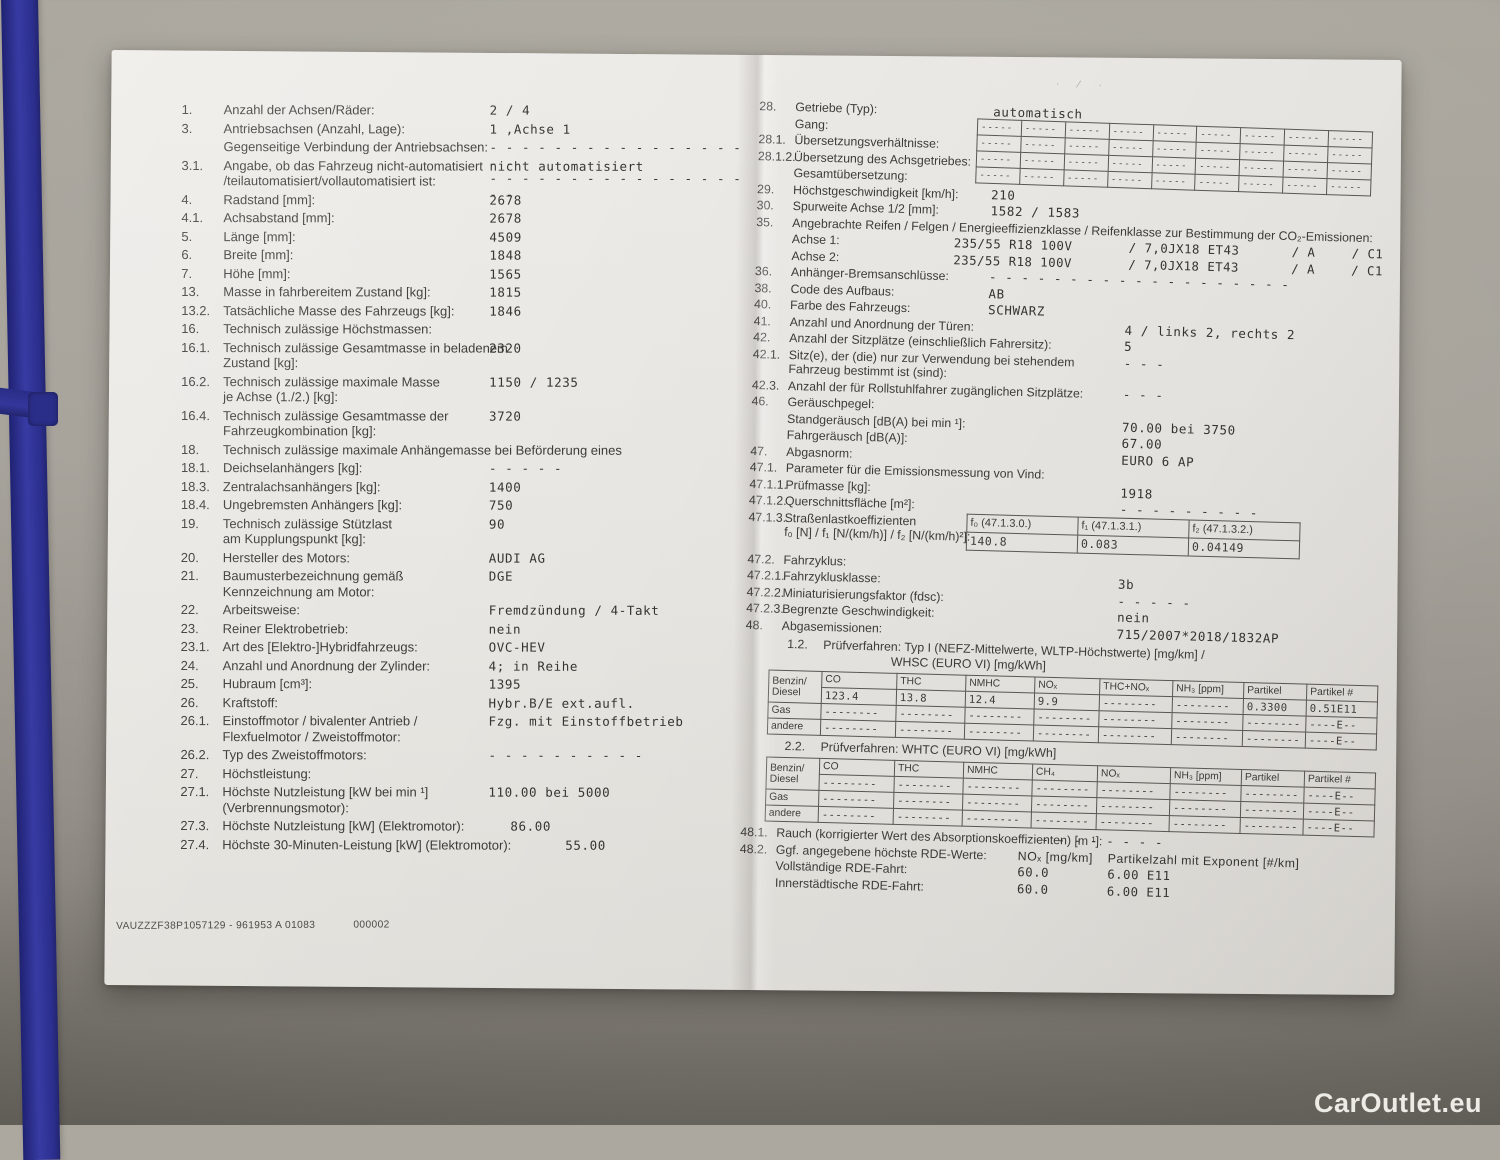 This screenshot has height=1160, width=1500. I want to click on row-label: Begrenzte Geschwindigkeit:, so click(858, 610).